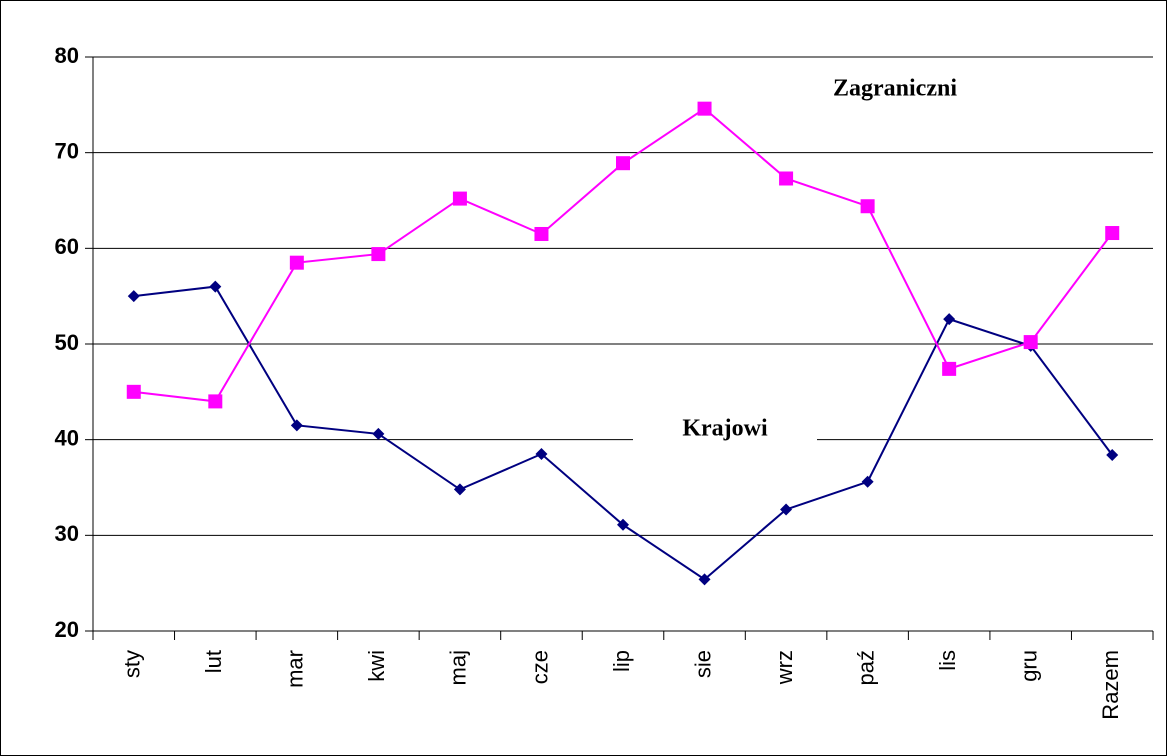 This screenshot has height=756, width=1167. What do you see at coordinates (702, 664) in the screenshot?
I see `x-tick-label: sie` at bounding box center [702, 664].